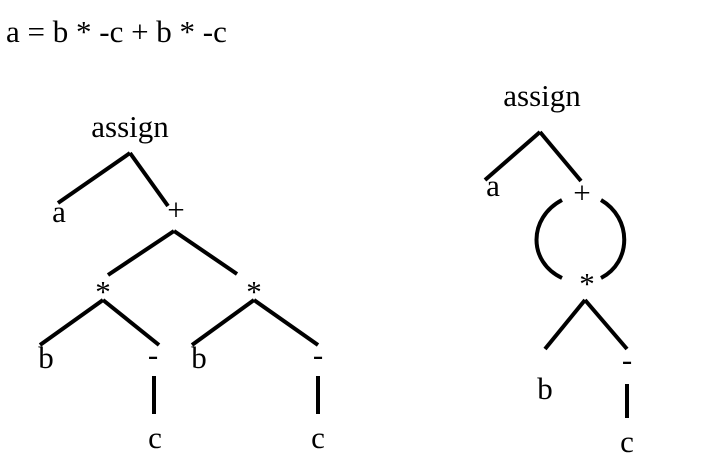 This screenshot has width=705, height=462. What do you see at coordinates (59, 211) in the screenshot?
I see `node-a: a` at bounding box center [59, 211].